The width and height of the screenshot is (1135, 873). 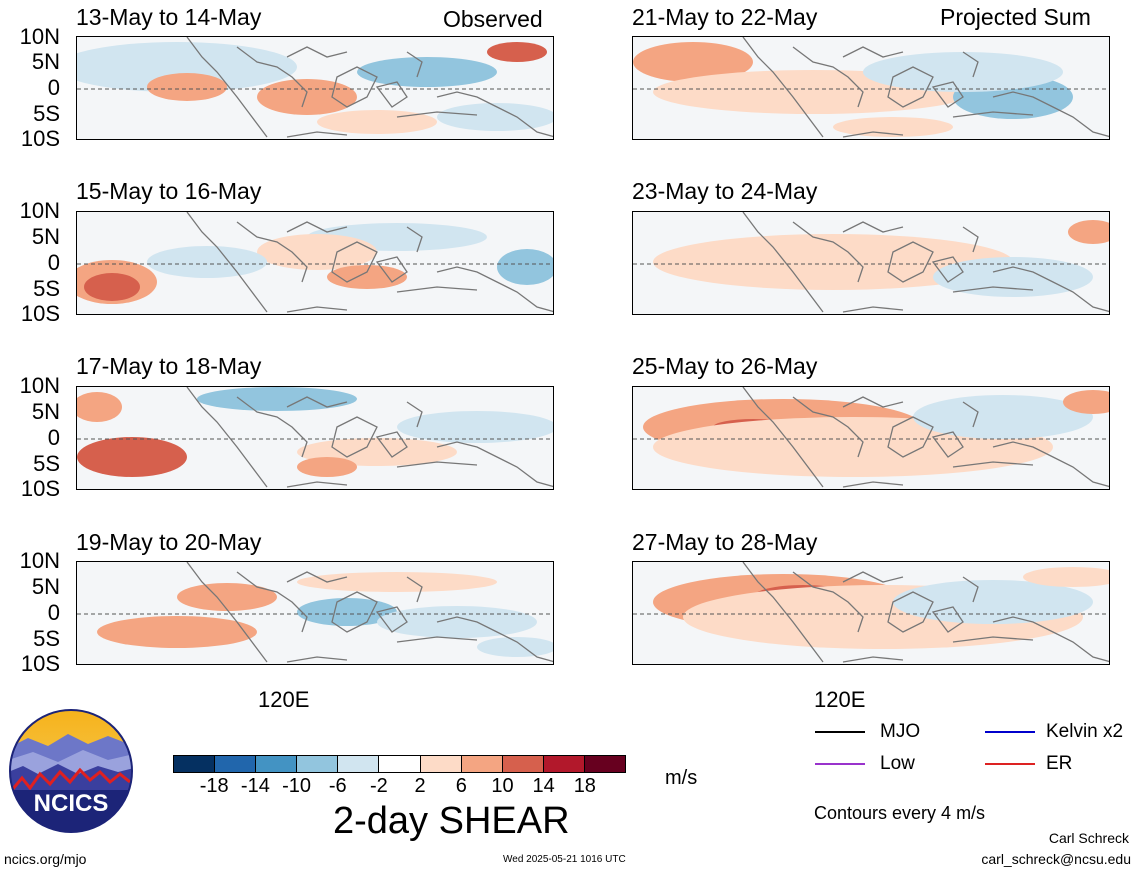 What do you see at coordinates (725, 191) in the screenshot?
I see `panel-title-right-2: 23-May to 24-May` at bounding box center [725, 191].